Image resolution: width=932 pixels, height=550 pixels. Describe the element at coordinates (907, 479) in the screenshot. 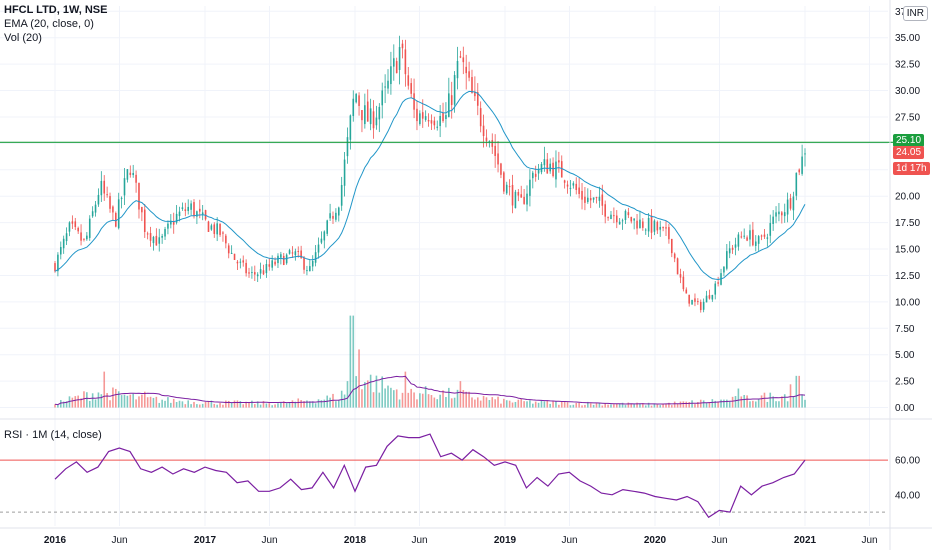

I see `rsi-axis-ticks: 60.00 40.00` at that location.